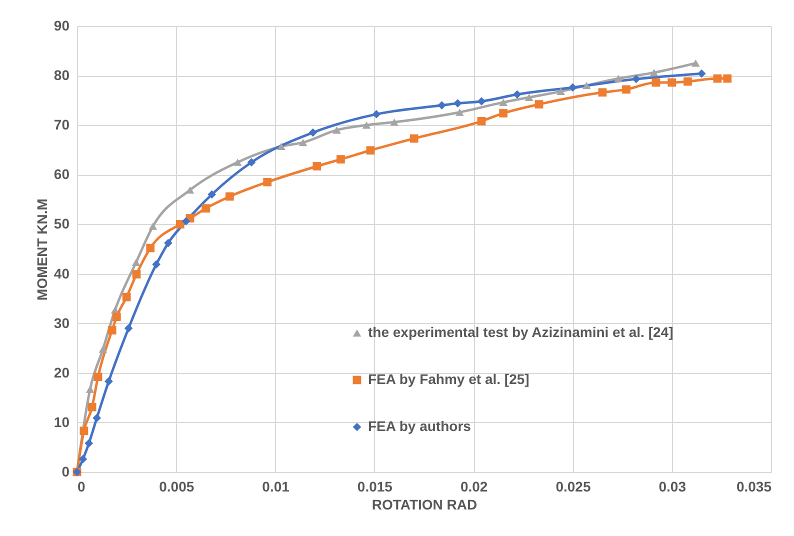 This screenshot has height=536, width=794. What do you see at coordinates (62, 75) in the screenshot?
I see `y-tick-label: 80` at bounding box center [62, 75].